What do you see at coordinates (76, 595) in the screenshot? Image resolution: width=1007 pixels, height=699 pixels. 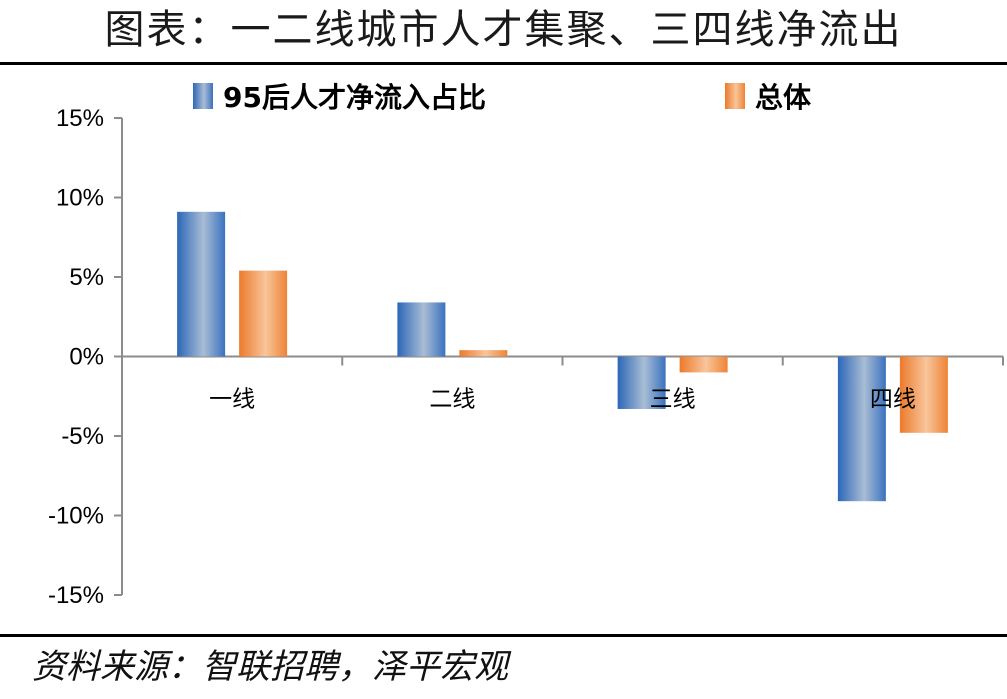 I see `y-tick-label: -15%` at bounding box center [76, 595].